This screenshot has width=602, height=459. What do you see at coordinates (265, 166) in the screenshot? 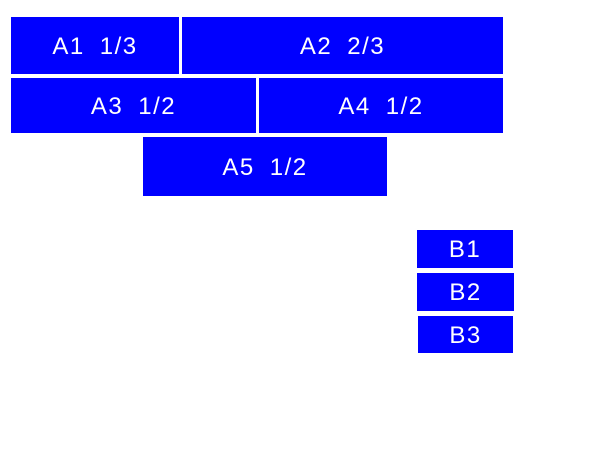
I see `box-a5: A5 1/2` at bounding box center [265, 166].